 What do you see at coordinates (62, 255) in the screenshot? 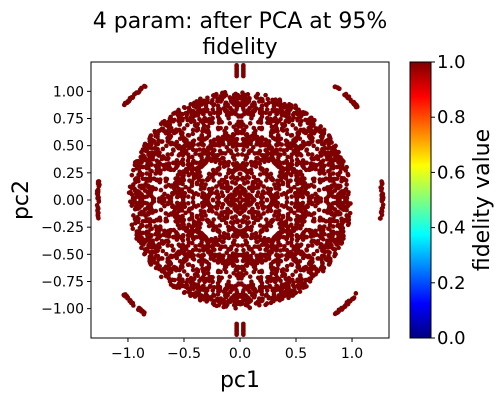
I see `y-tick-label: −0.50` at bounding box center [62, 255].